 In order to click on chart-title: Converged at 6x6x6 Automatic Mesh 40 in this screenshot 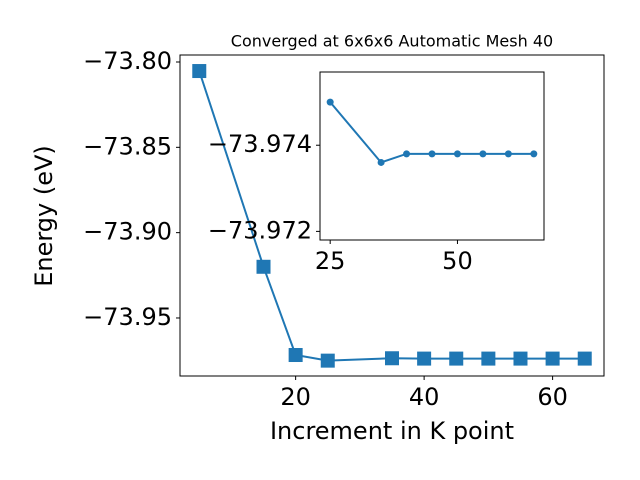, I will do `click(392, 41)`.